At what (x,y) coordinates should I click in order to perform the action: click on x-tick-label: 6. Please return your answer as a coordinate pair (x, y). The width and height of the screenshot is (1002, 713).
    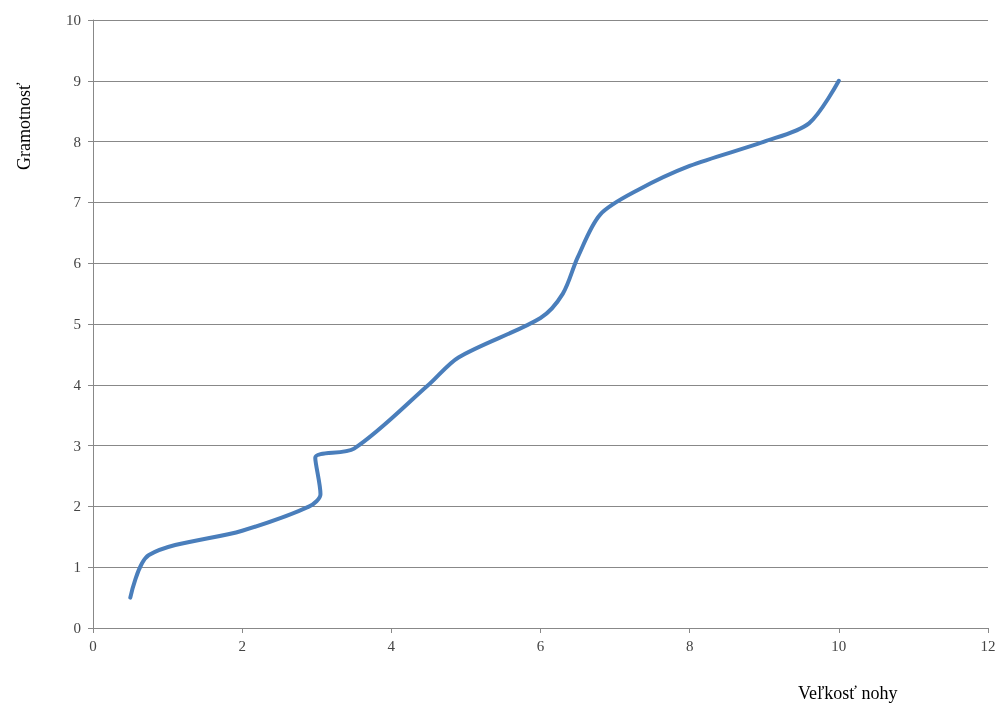
    Looking at the image, I should click on (540, 645).